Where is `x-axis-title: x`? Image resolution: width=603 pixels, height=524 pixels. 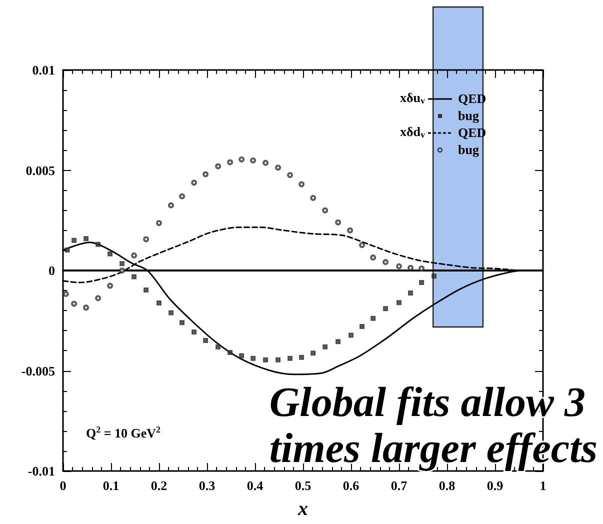 x-axis-title: x is located at coordinates (302, 509).